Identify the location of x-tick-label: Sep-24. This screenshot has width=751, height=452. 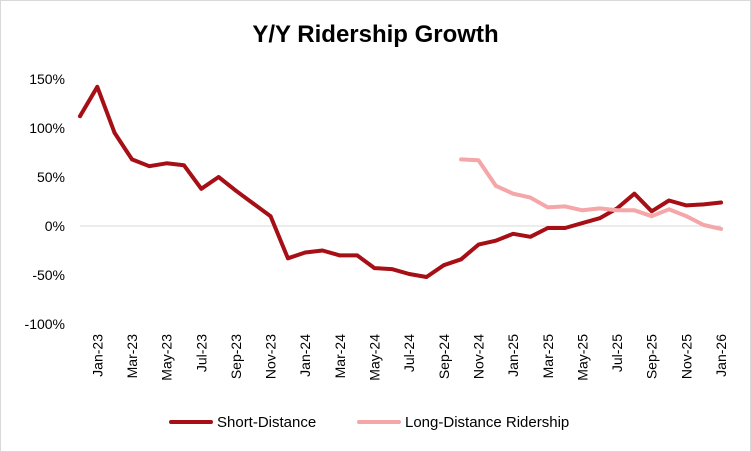
(444, 356).